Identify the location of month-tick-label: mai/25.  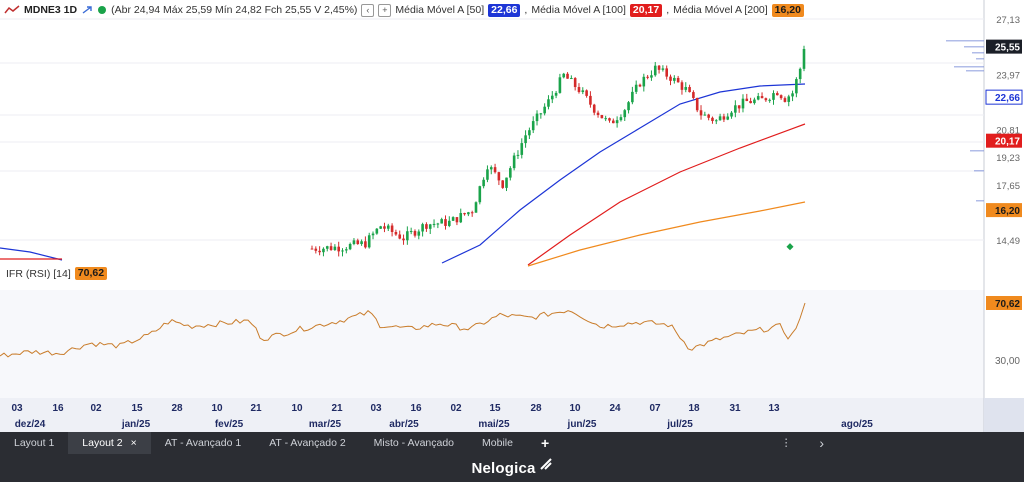
(494, 424).